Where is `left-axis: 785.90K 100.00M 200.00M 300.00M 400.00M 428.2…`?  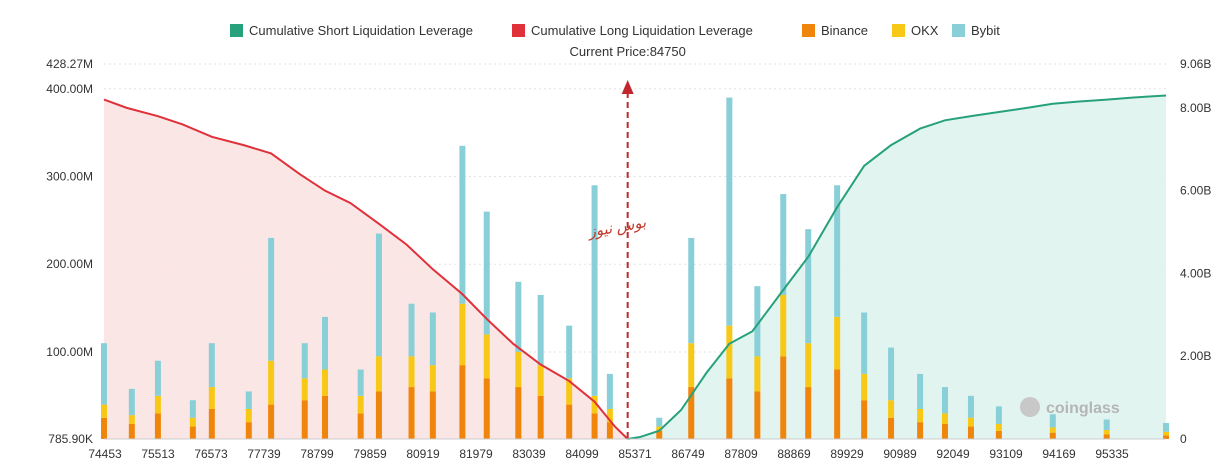 left-axis: 785.90K 100.00M 200.00M 300.00M 400.00M 428.2… is located at coordinates (69, 251).